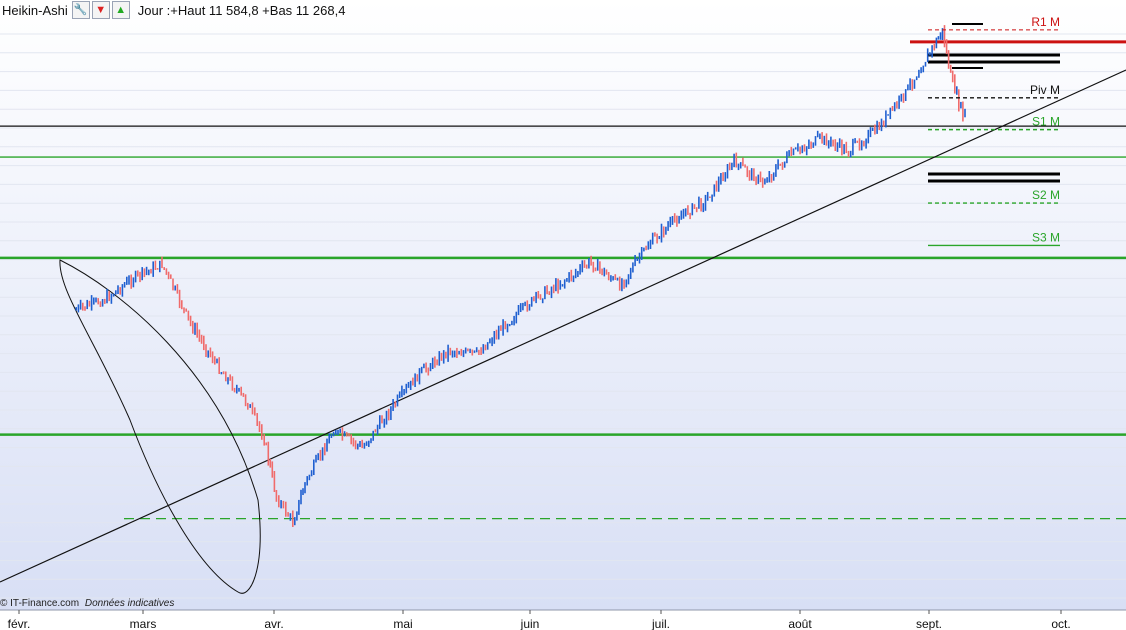  I want to click on x-tick-label: avr., so click(273, 623).